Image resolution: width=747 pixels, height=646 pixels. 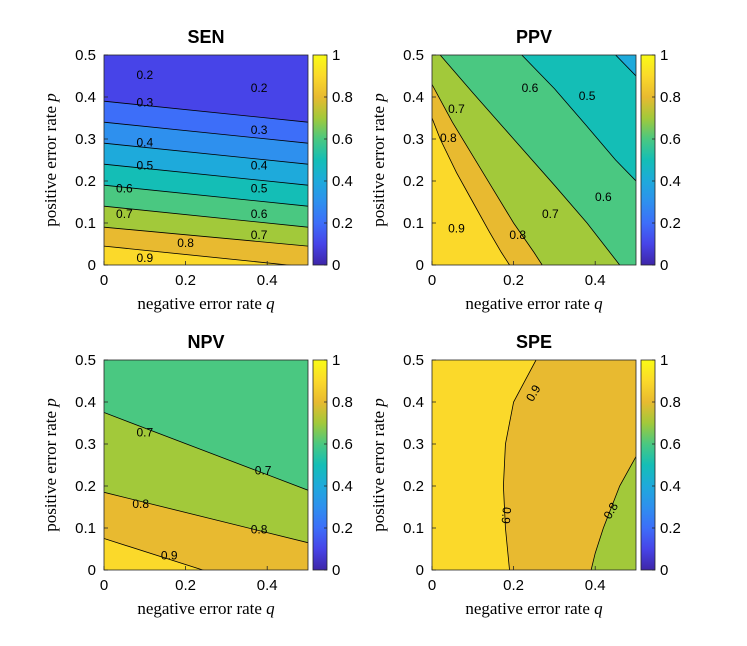 What do you see at coordinates (104, 280) in the screenshot?
I see `x-tick-label: 0` at bounding box center [104, 280].